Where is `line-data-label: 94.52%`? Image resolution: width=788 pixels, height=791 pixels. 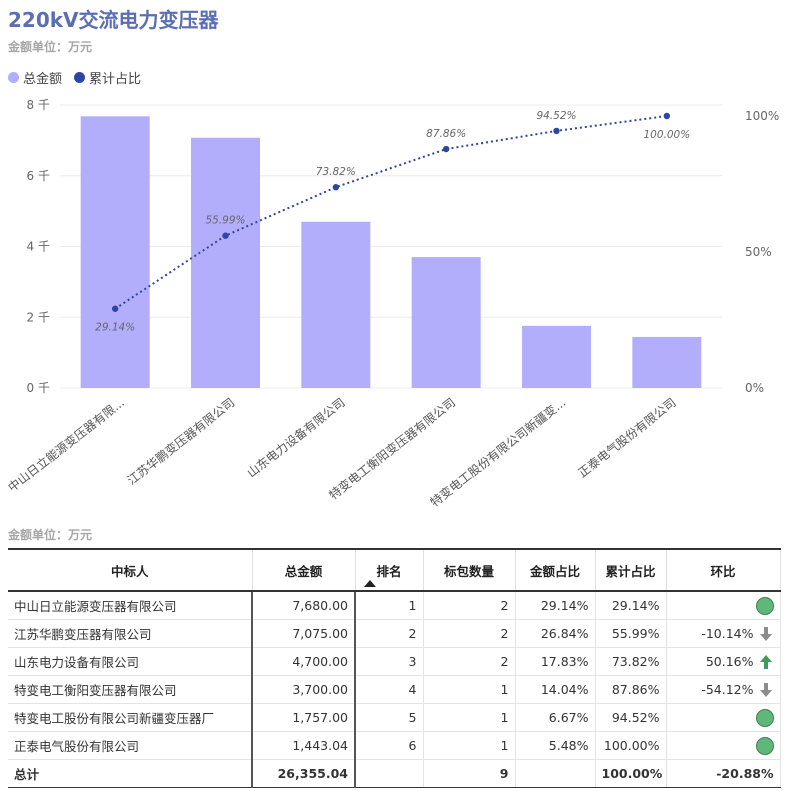
line-data-label: 94.52% is located at coordinates (556, 116).